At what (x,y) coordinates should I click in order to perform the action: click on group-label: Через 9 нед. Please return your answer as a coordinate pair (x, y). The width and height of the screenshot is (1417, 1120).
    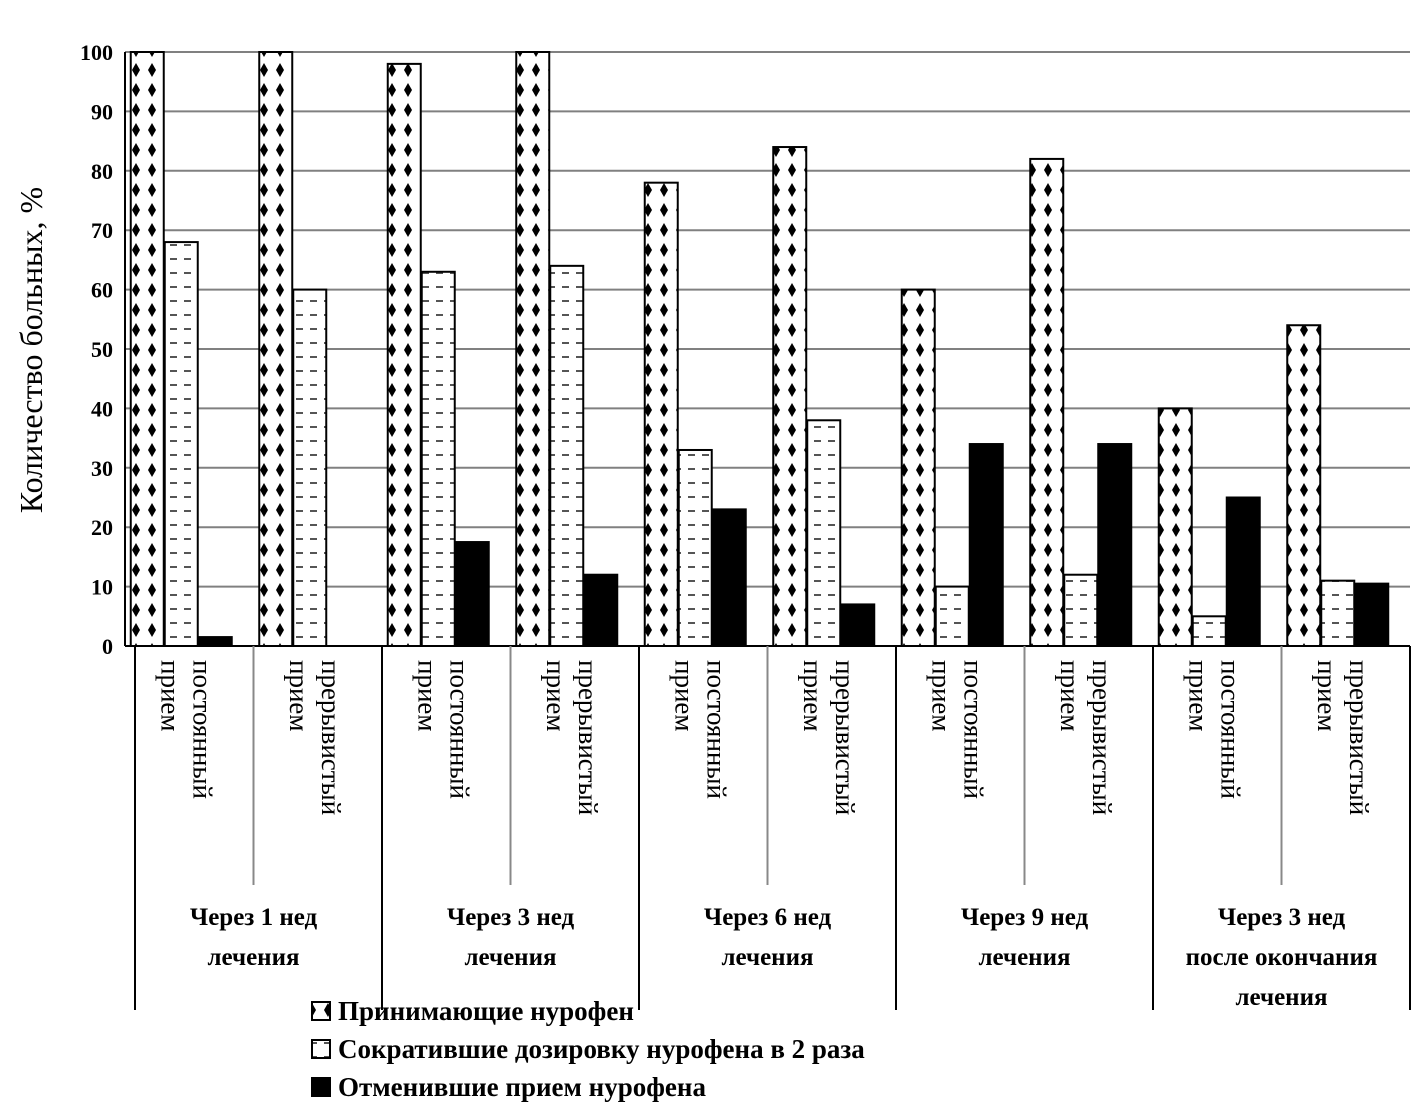
    Looking at the image, I should click on (1025, 917).